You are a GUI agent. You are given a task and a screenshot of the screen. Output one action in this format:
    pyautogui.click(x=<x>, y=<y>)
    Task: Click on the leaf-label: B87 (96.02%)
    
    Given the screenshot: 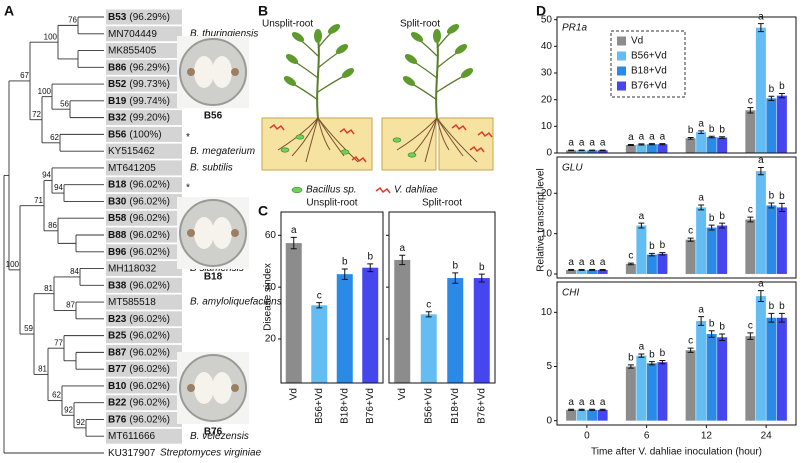 What is the action you would take?
    pyautogui.click(x=139, y=352)
    